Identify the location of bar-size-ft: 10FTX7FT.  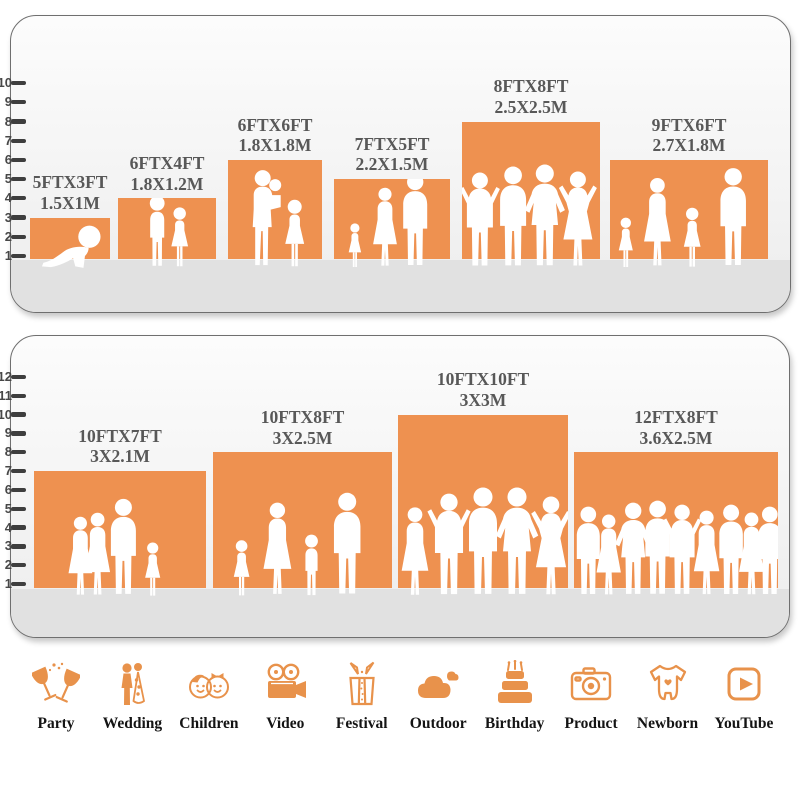
(120, 435).